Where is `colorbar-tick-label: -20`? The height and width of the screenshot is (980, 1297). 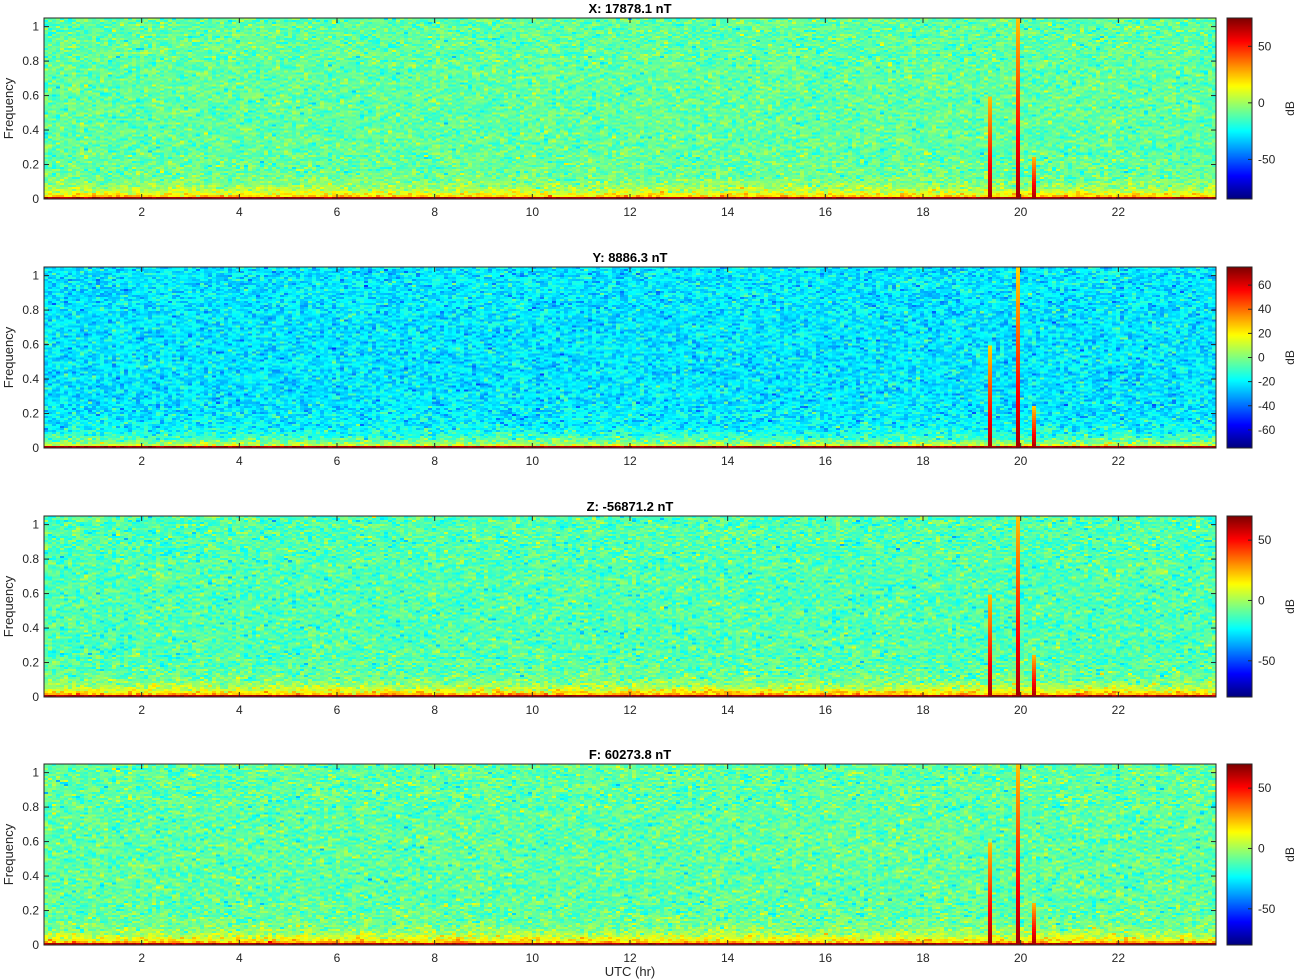
colorbar-tick-label: -20 is located at coordinates (1267, 382).